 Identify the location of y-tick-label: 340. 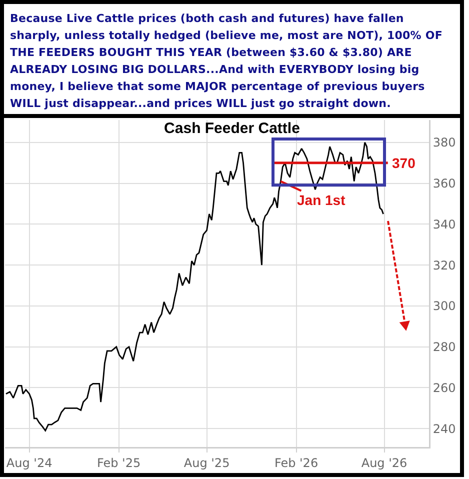
(444, 224).